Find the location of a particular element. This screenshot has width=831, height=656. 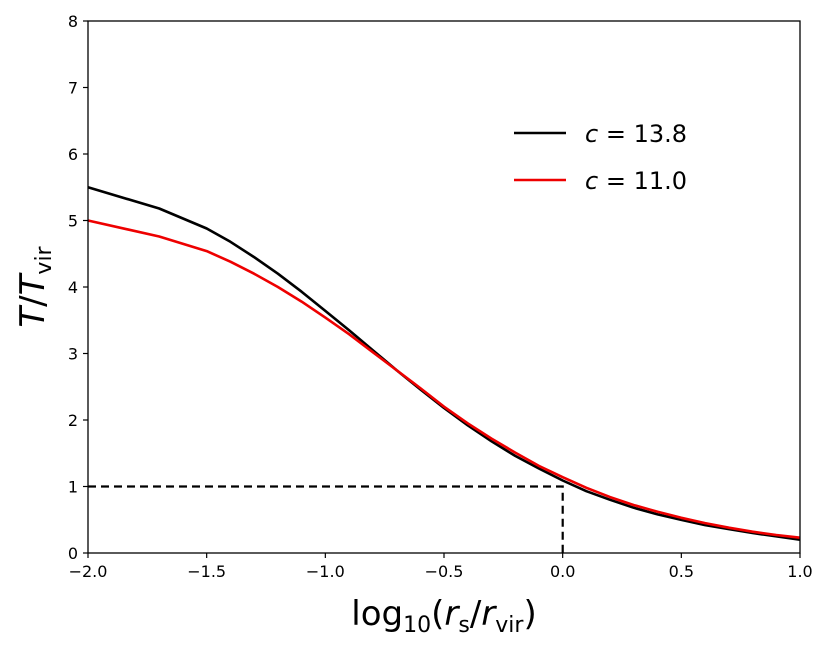

x-tick-label: 0.5 is located at coordinates (681, 571).